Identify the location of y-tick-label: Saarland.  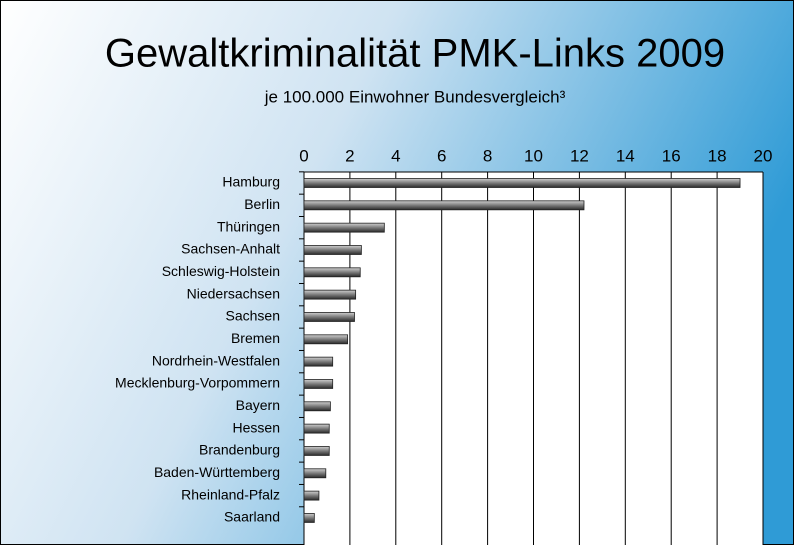
(252, 517).